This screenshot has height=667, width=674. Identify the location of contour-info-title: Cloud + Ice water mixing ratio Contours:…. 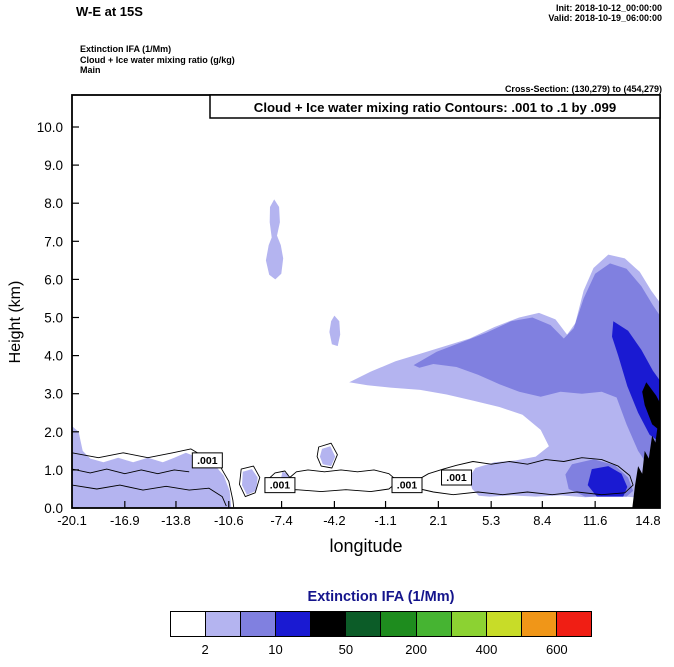
(435, 107).